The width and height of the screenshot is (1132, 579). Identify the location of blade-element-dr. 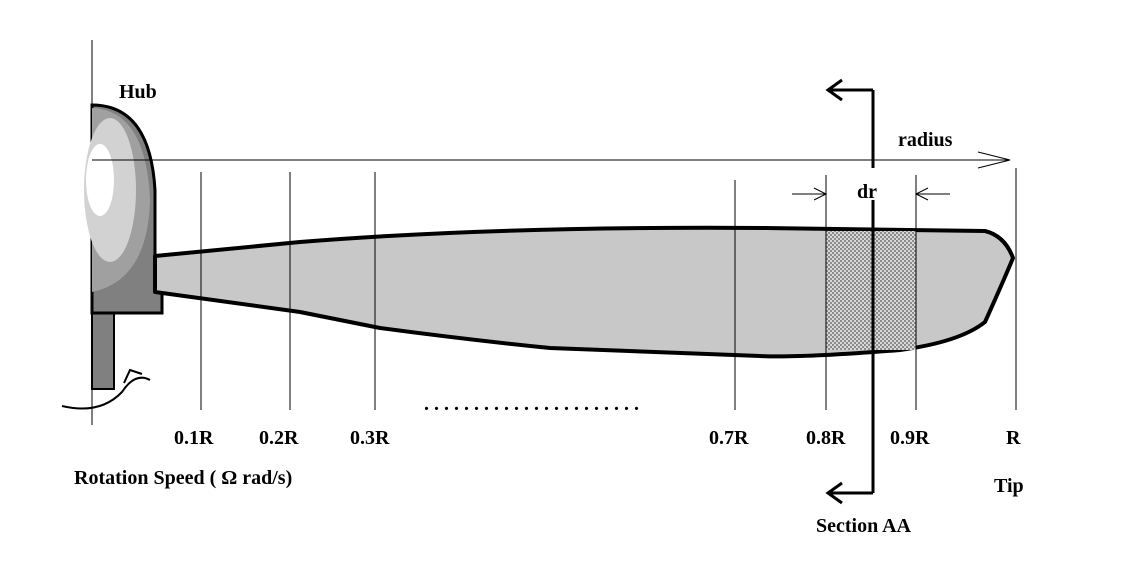
(871, 290).